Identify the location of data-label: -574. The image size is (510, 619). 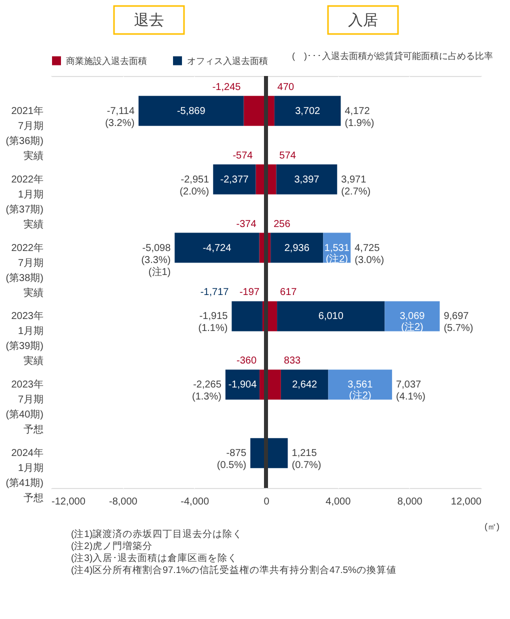
(243, 156).